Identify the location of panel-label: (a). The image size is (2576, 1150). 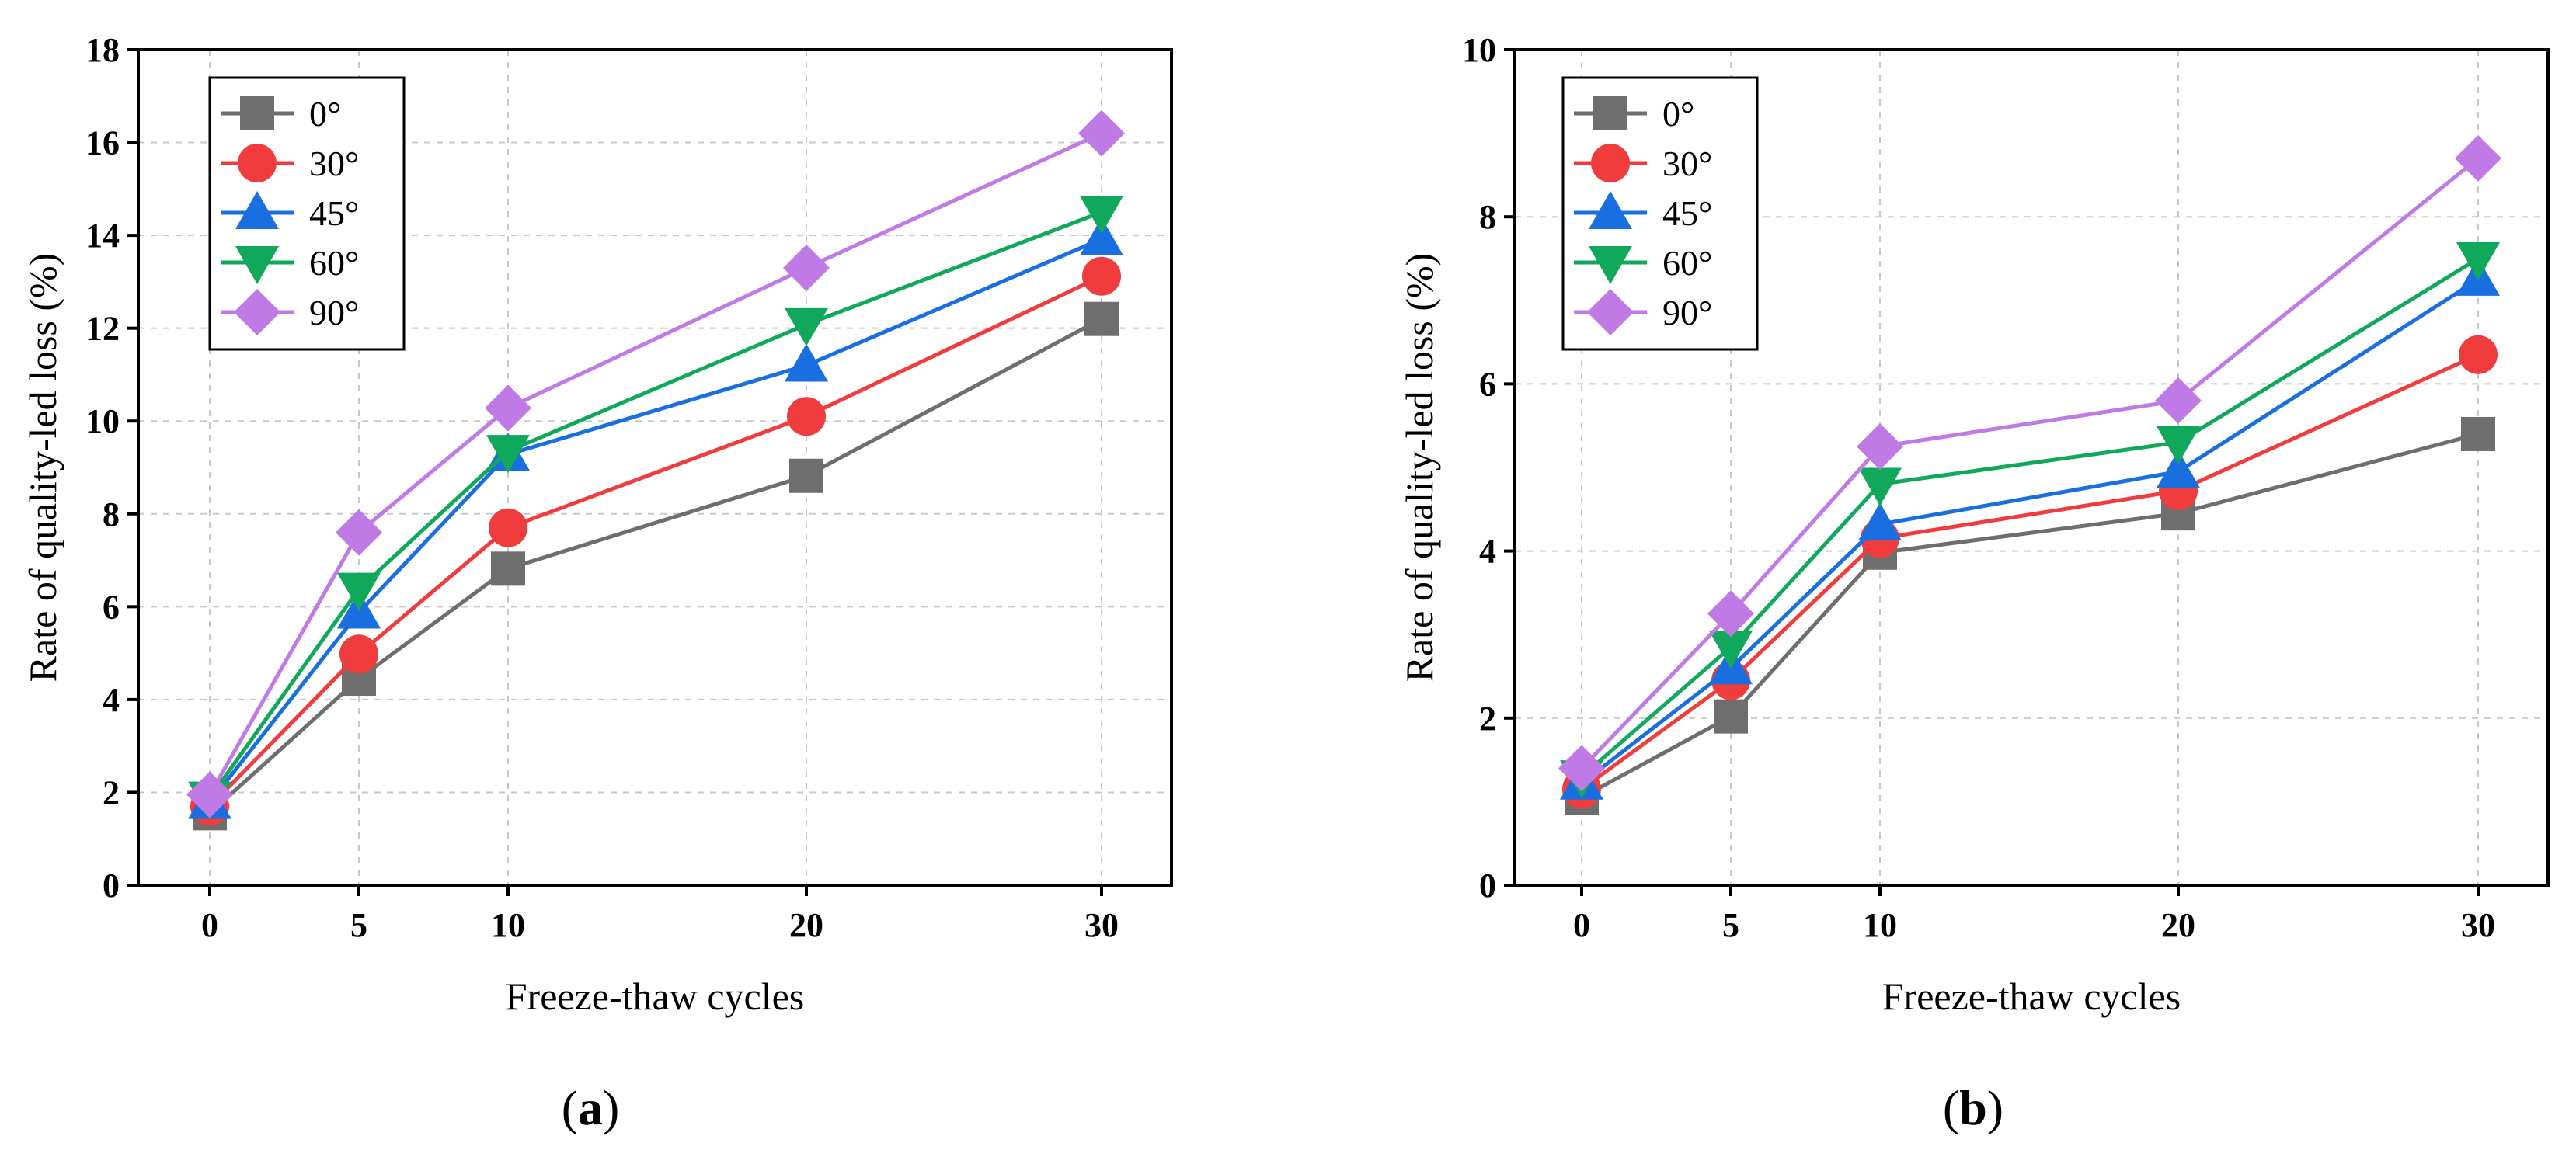
(591, 1107).